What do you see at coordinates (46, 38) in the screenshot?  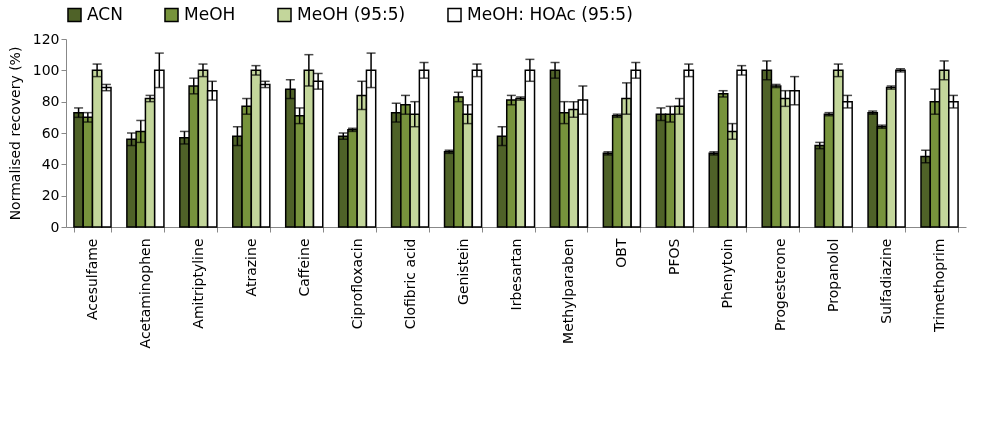 I see `y-tick-label: 120` at bounding box center [46, 38].